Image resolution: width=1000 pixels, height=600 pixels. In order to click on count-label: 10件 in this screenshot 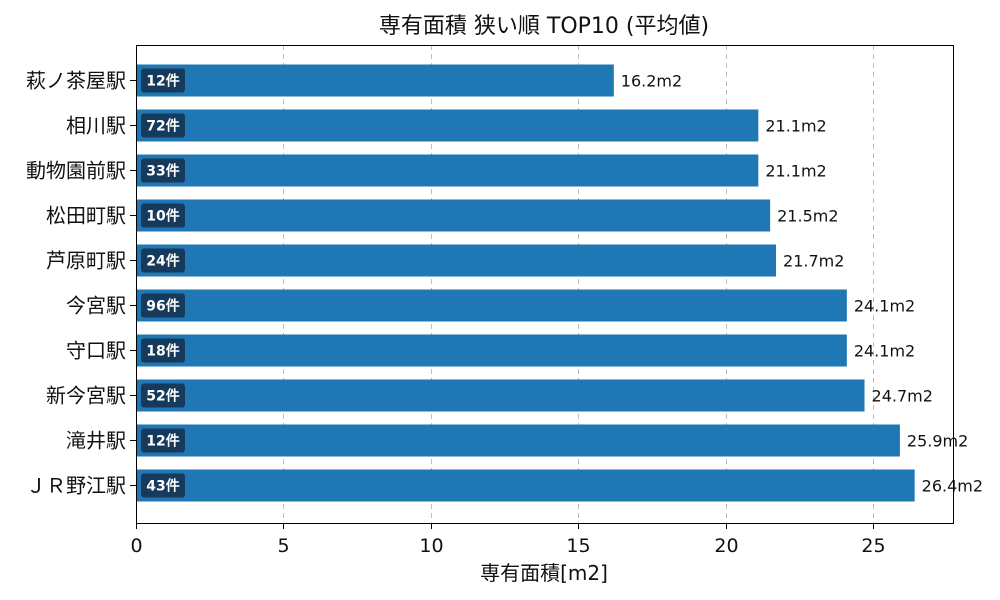, I will do `click(162, 216)`.